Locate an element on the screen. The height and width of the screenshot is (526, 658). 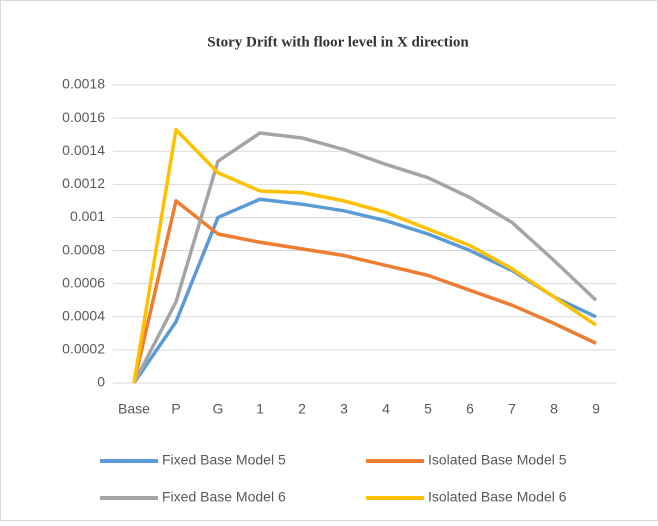
y-tick-label: 0.0016 is located at coordinates (83, 117).